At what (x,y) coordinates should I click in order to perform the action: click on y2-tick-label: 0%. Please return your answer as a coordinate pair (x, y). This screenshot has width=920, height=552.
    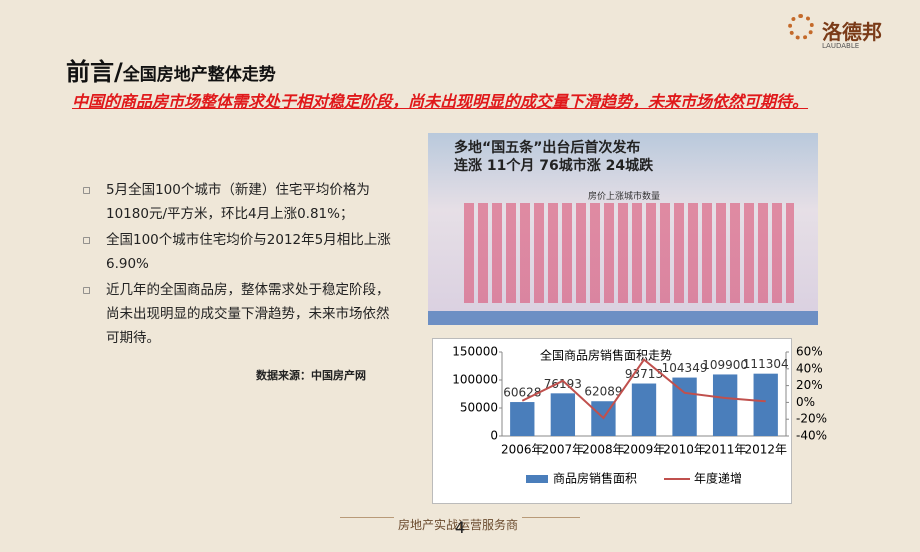
    Looking at the image, I should click on (805, 402).